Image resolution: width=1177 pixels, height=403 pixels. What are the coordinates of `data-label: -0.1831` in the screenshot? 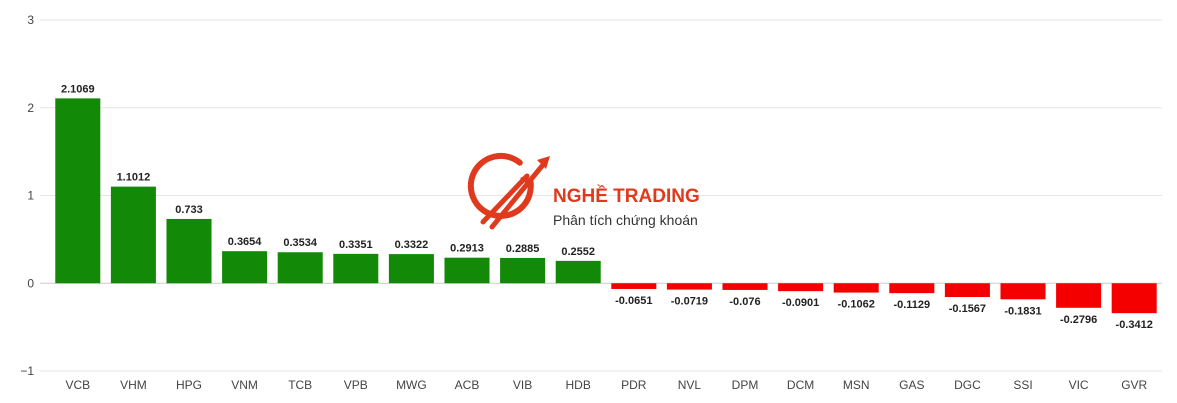 It's located at (1022, 311).